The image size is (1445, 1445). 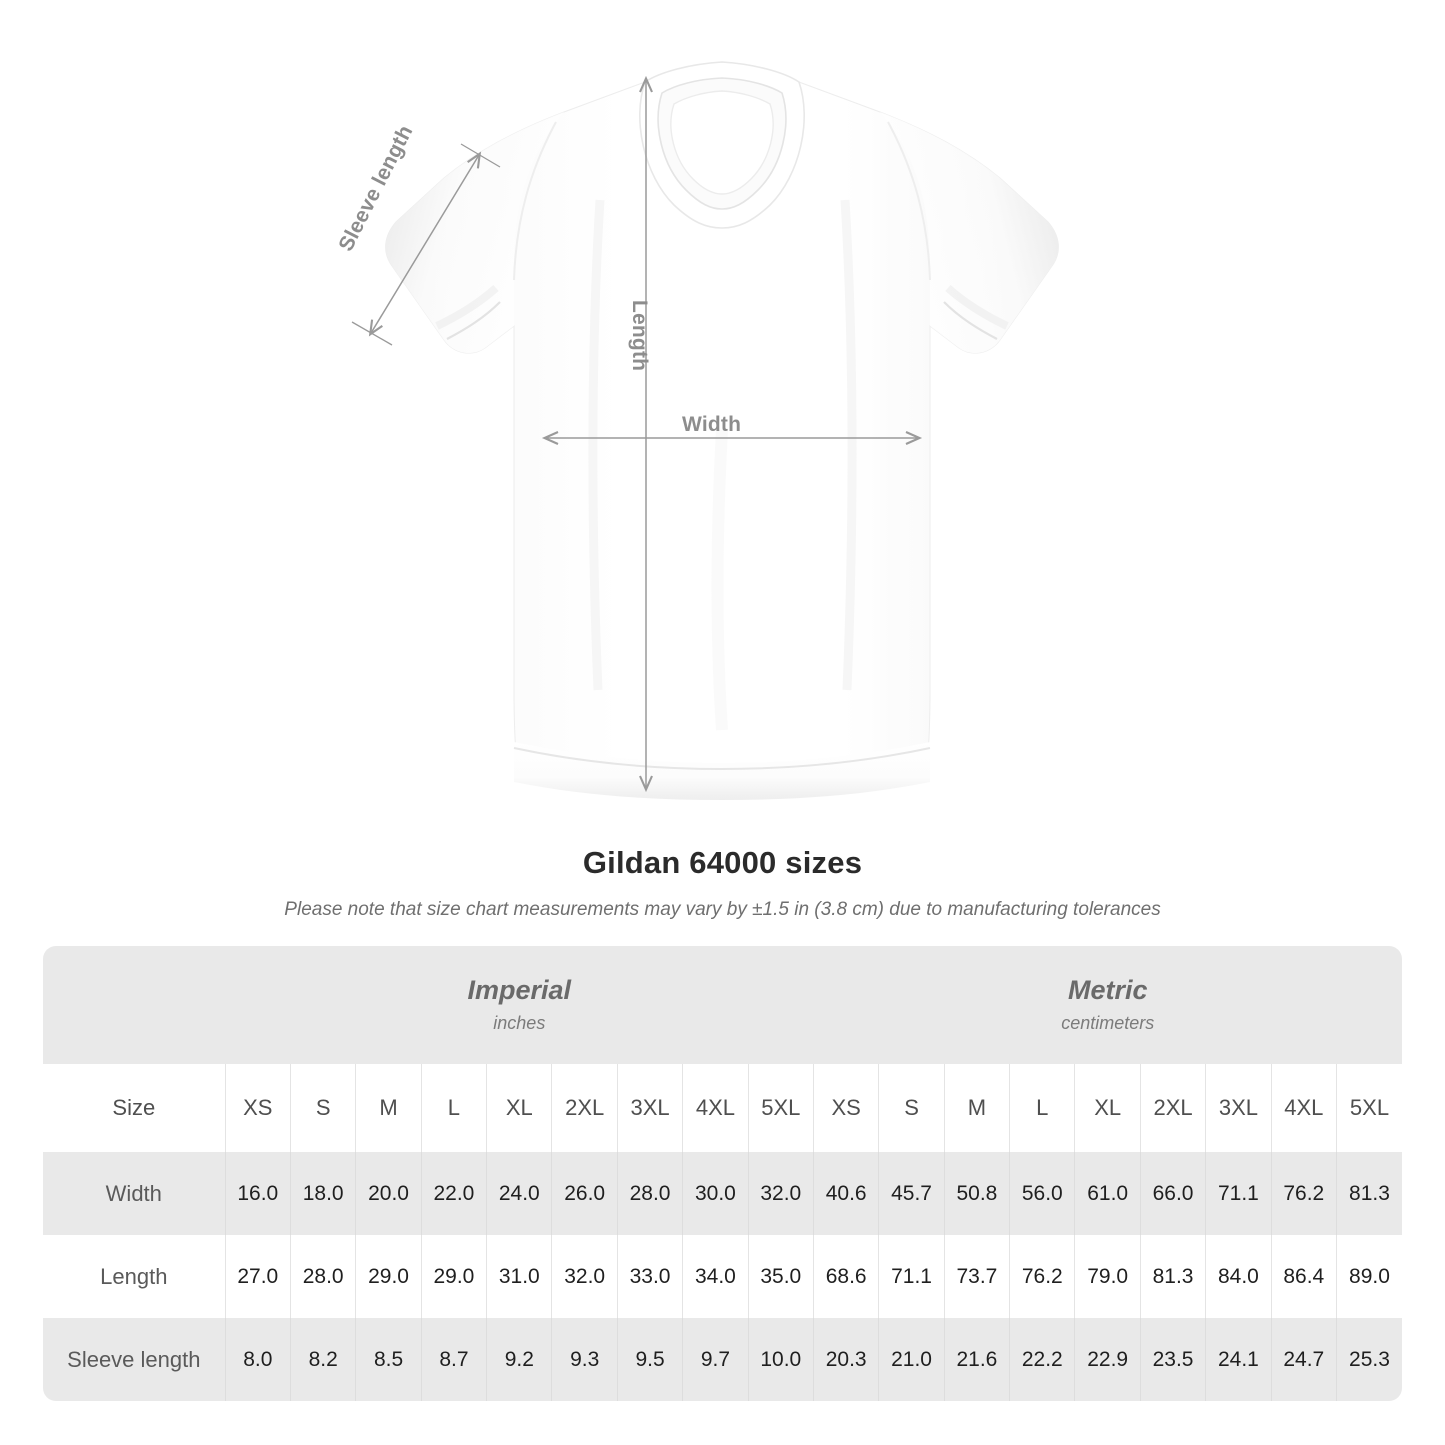 I want to click on measurement-cell-imperial: 9.2, so click(x=519, y=1359).